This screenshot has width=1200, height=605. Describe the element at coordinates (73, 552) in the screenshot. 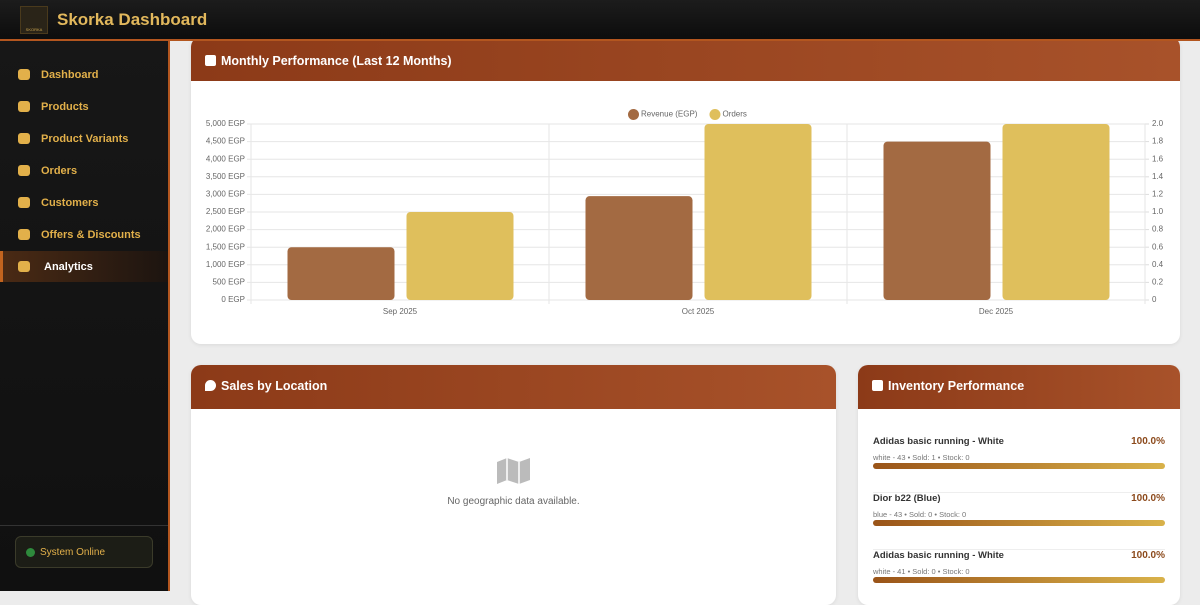

I see `status-text: System Online` at that location.